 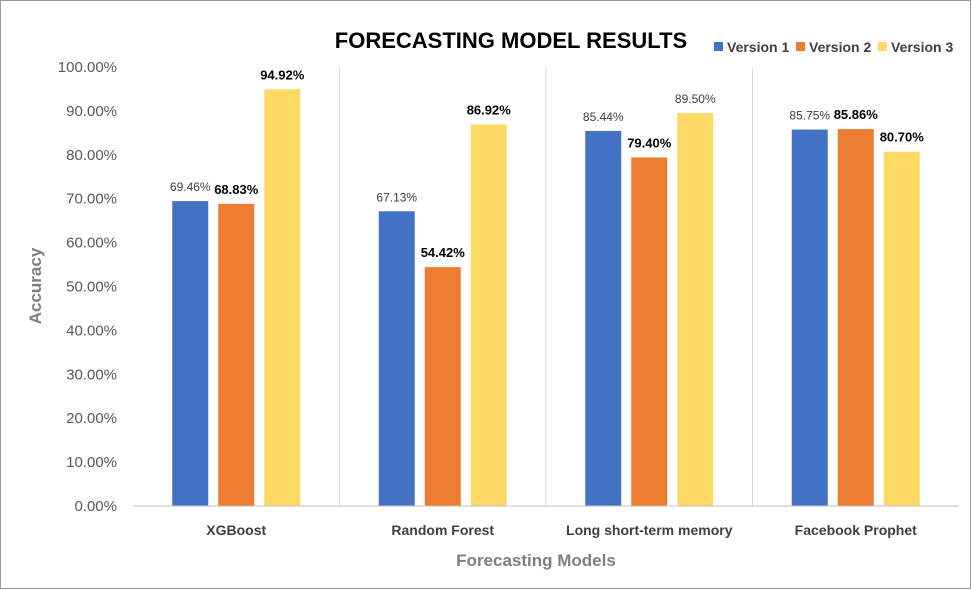 I want to click on legend-label: Version 1, so click(x=758, y=47).